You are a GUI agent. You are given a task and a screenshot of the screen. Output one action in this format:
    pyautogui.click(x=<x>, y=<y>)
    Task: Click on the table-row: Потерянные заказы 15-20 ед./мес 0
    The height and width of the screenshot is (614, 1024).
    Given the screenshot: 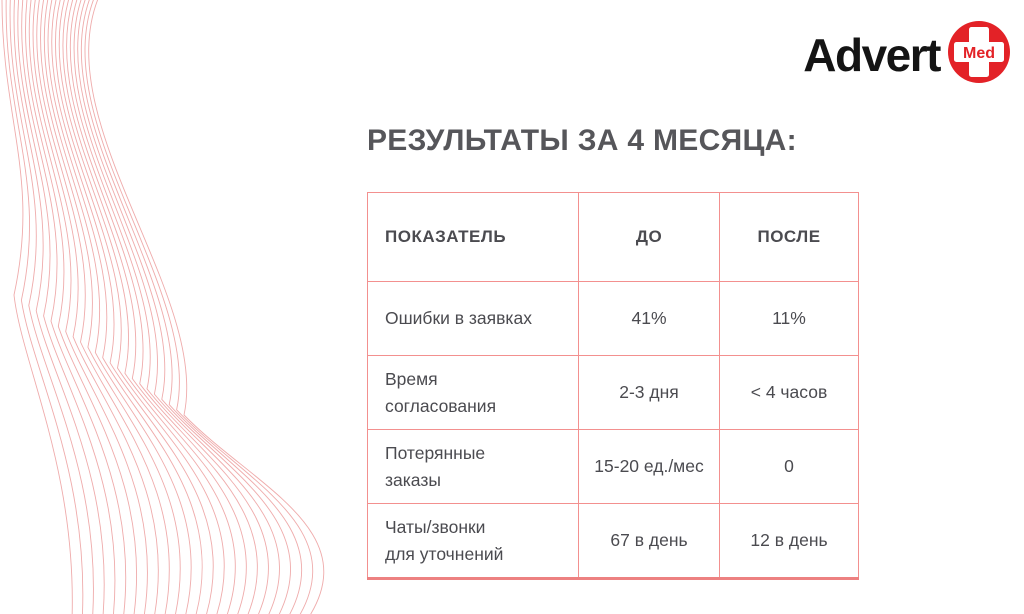 What is the action you would take?
    pyautogui.click(x=613, y=466)
    